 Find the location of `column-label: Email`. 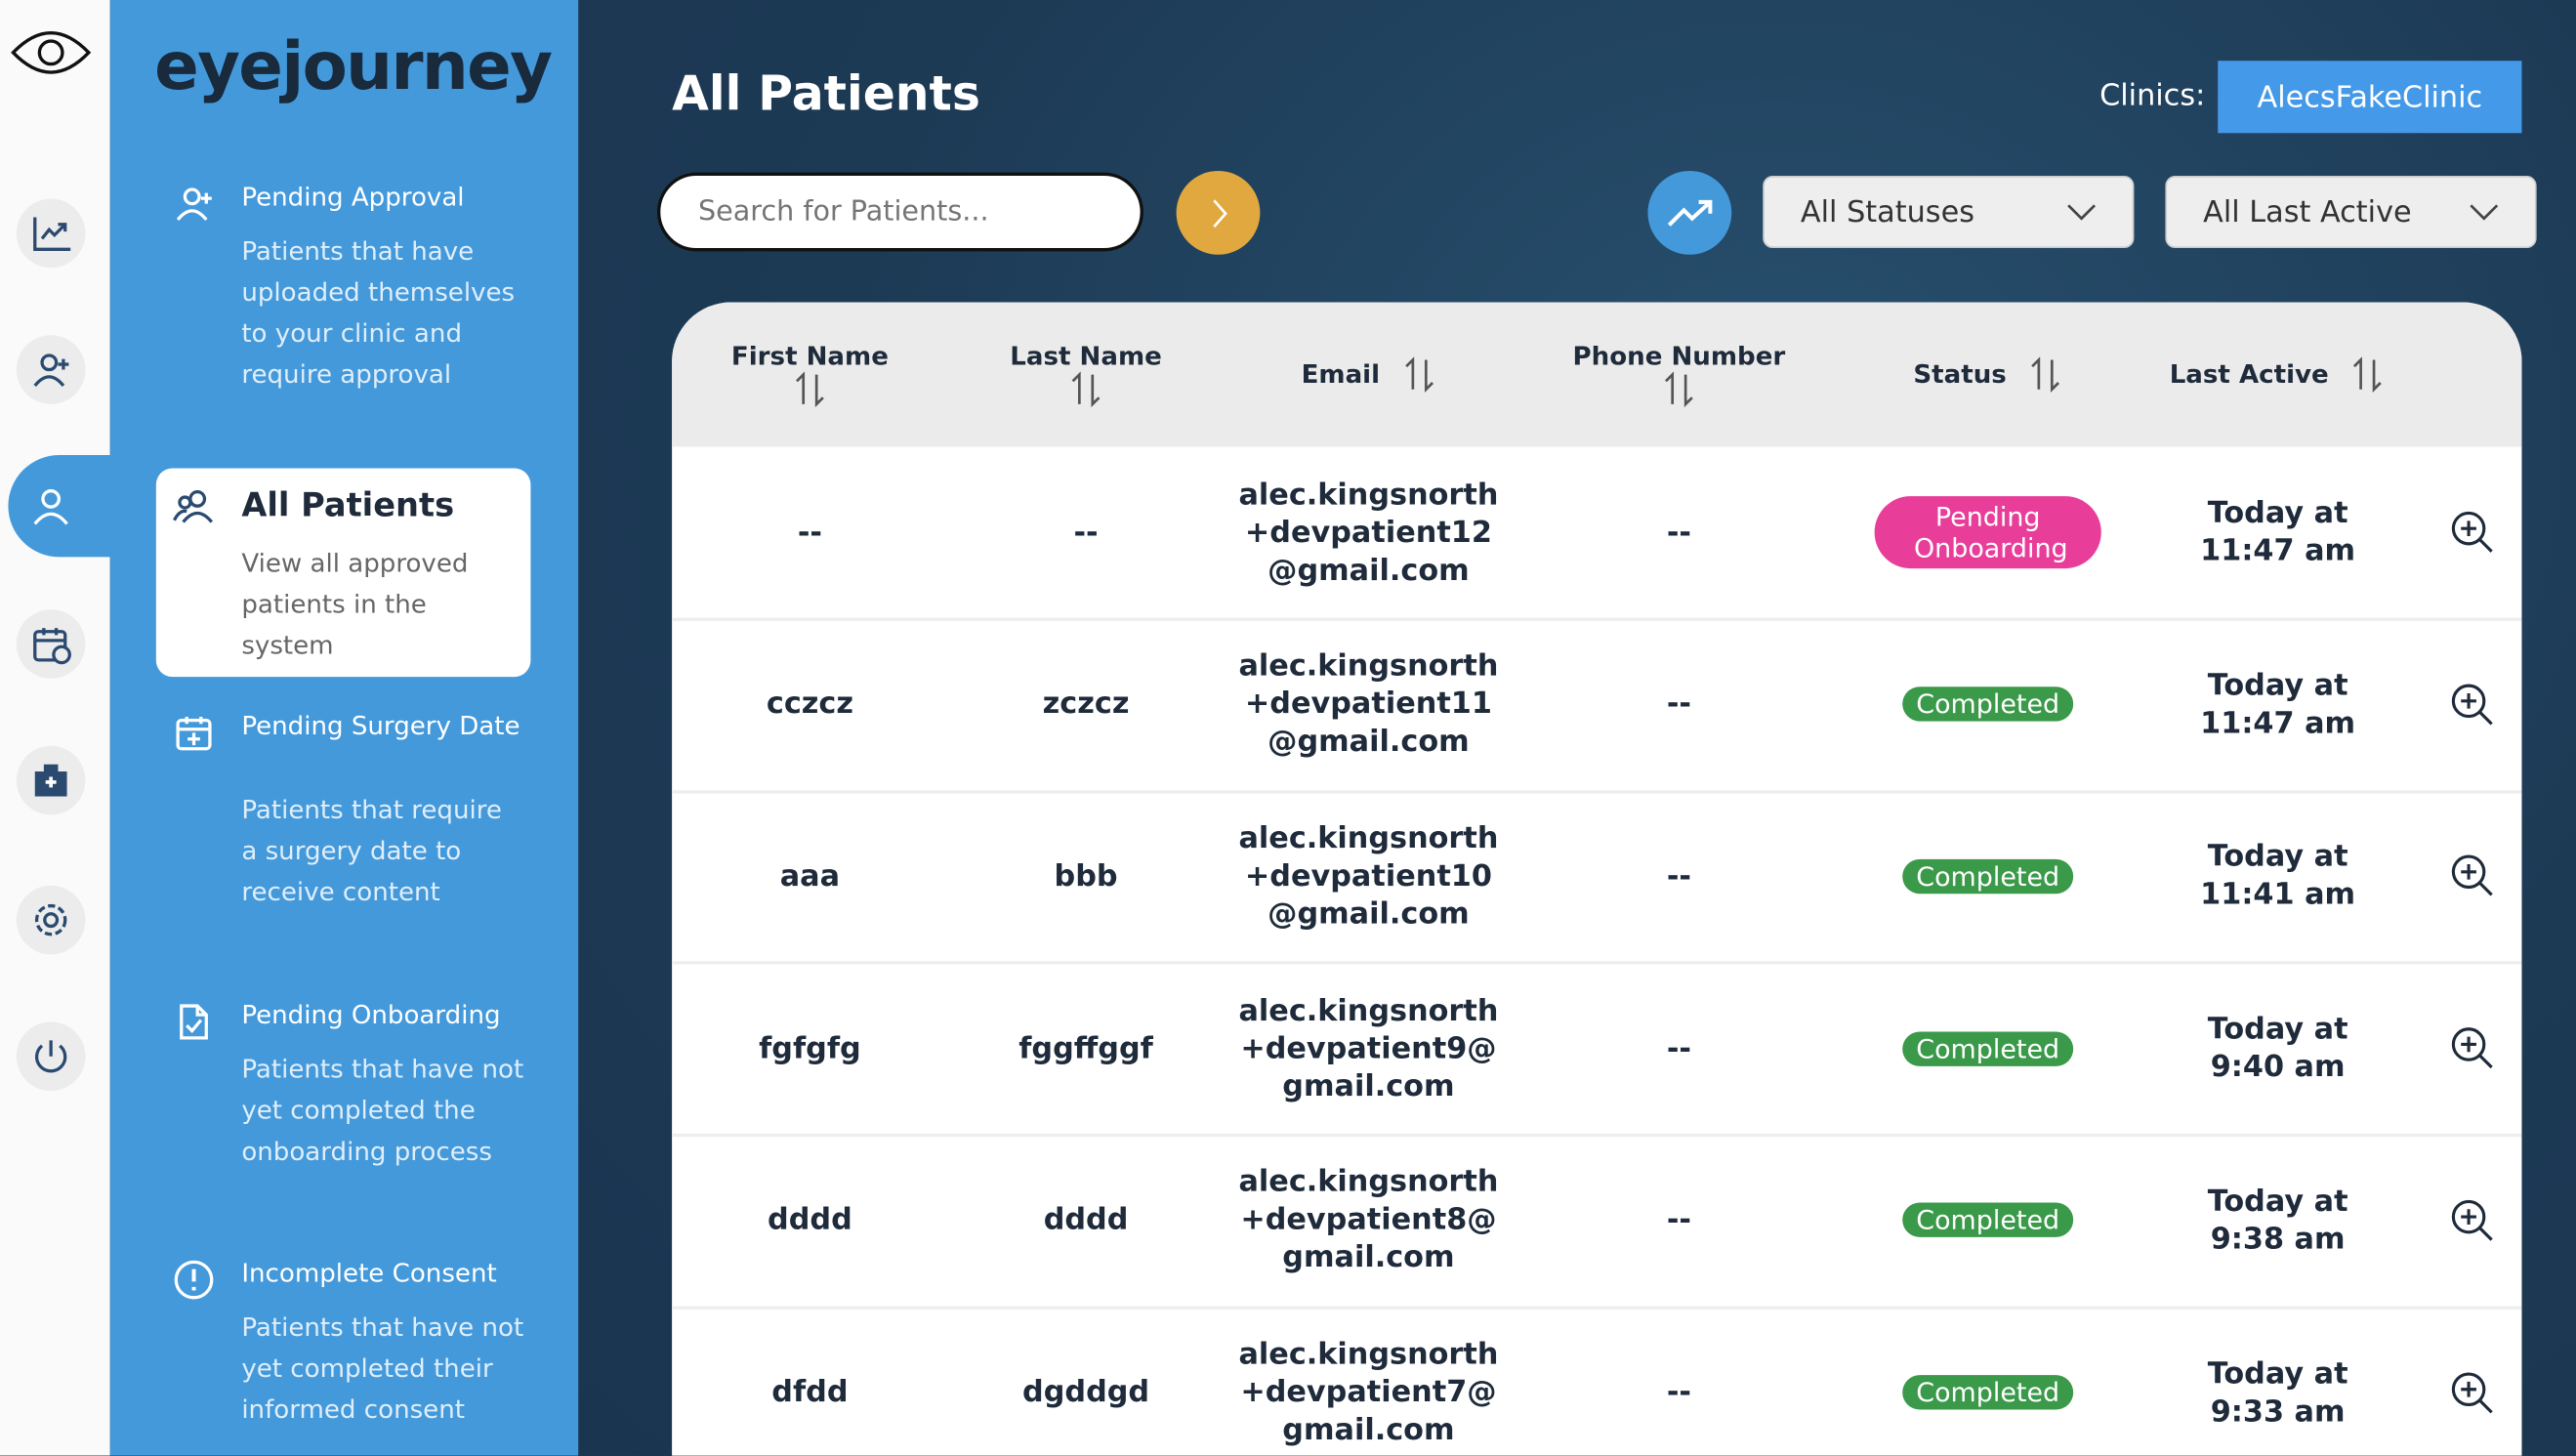

column-label: Email is located at coordinates (1341, 374).